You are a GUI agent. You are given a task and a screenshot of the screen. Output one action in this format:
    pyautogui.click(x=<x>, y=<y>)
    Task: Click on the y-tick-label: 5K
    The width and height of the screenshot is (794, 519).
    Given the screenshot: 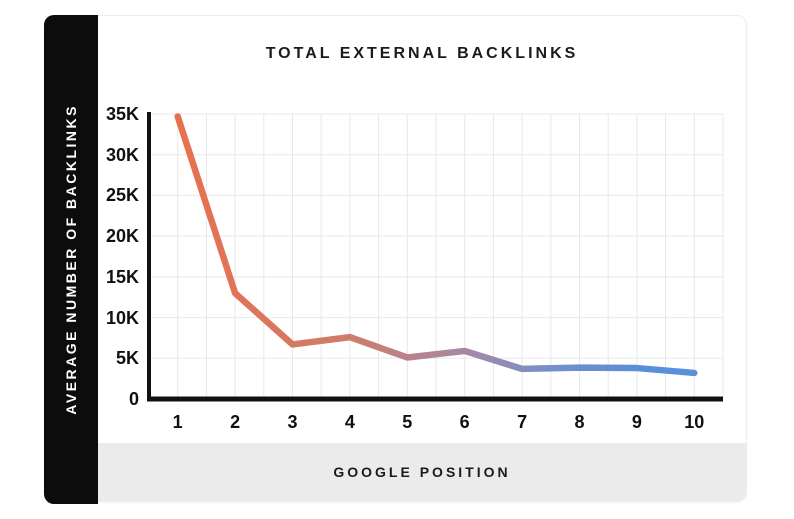 What is the action you would take?
    pyautogui.click(x=127, y=358)
    